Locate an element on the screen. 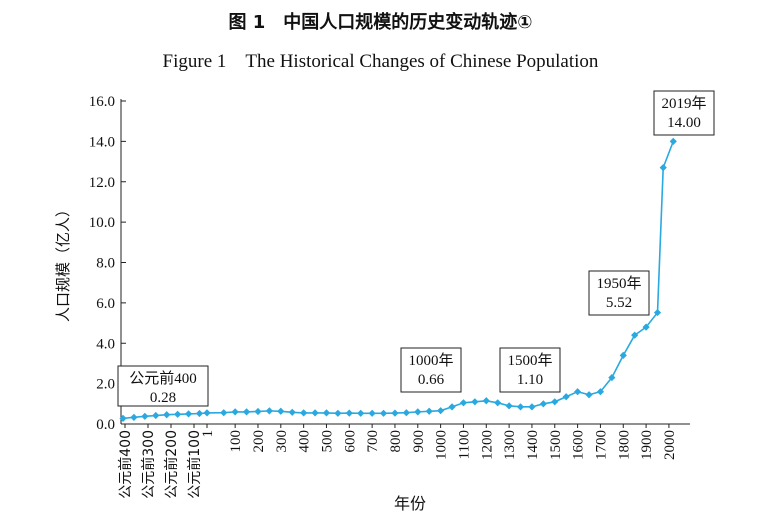 The width and height of the screenshot is (761, 529). y-tick-label: 16.0 is located at coordinates (102, 102).